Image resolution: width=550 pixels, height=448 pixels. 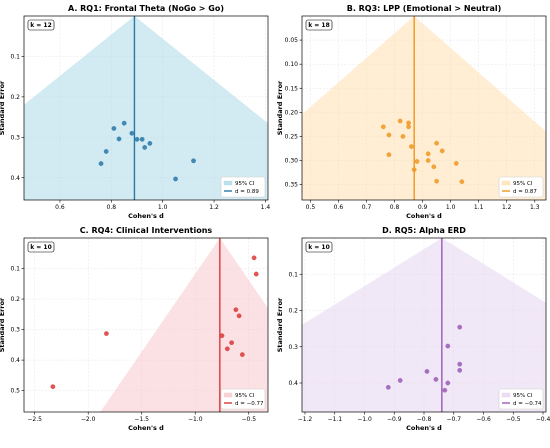 What do you see at coordinates (243, 187) in the screenshot?
I see `legend: 95% CI d = 0.89` at bounding box center [243, 187].